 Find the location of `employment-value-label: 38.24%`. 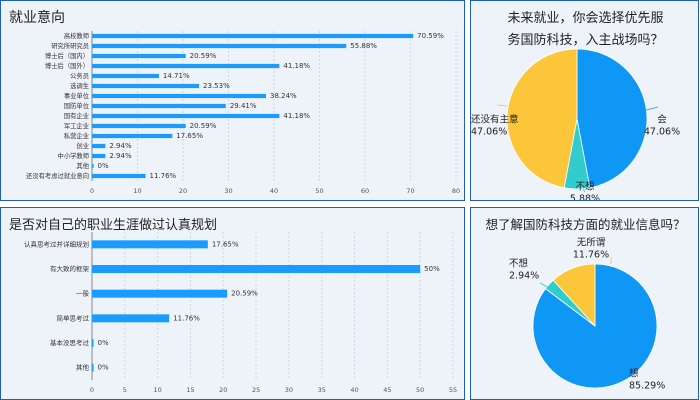

employment-value-label: 38.24% is located at coordinates (283, 96).